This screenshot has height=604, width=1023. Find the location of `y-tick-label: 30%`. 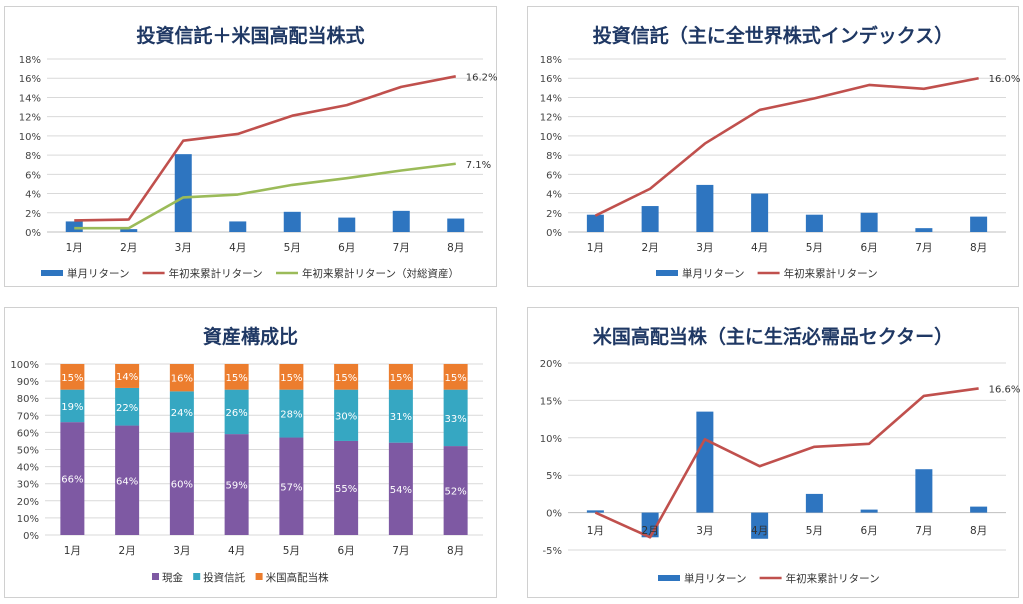

y-tick-label: 30% is located at coordinates (28, 485).